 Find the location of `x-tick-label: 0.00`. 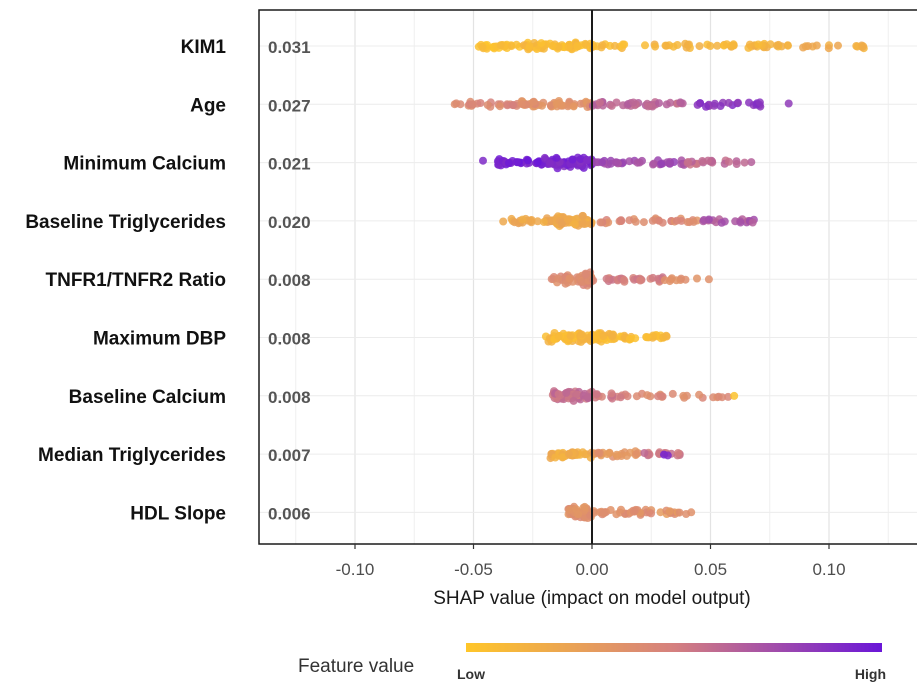

x-tick-label: 0.00 is located at coordinates (591, 569).